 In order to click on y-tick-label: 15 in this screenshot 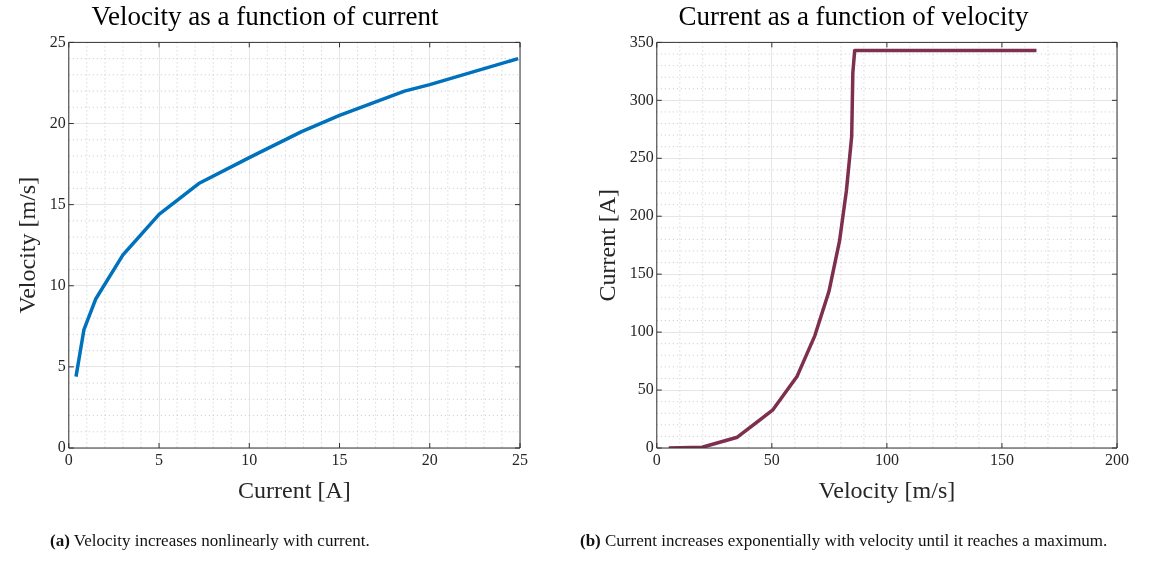, I will do `click(57, 203)`.